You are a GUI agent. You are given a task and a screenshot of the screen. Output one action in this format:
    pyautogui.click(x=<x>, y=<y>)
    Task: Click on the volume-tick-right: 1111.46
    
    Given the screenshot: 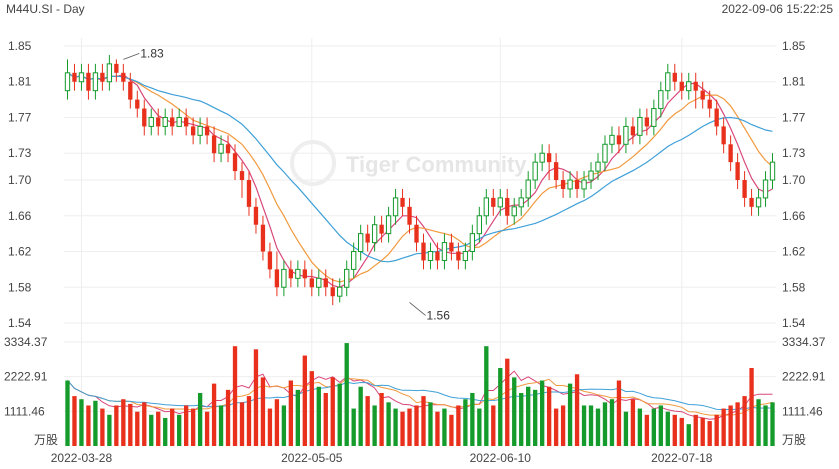 What is the action you would take?
    pyautogui.click(x=802, y=411)
    